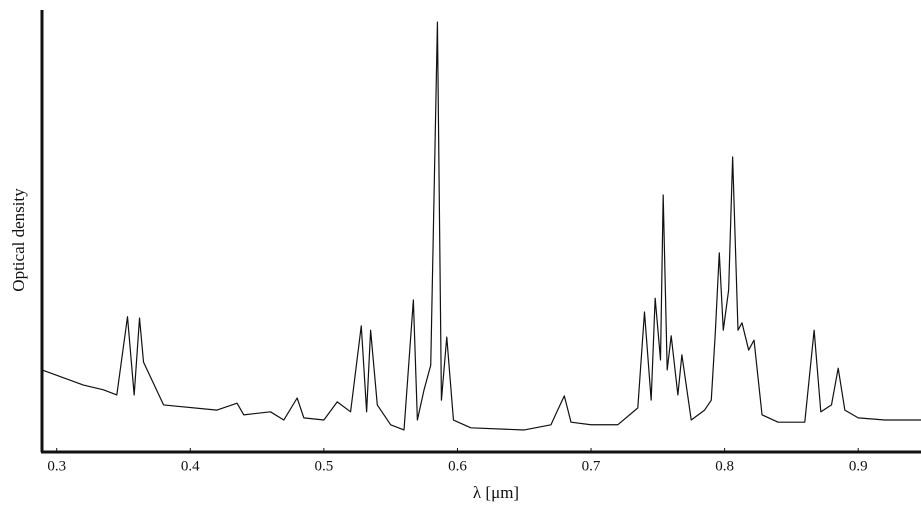 The width and height of the screenshot is (921, 508). Describe the element at coordinates (18, 240) in the screenshot. I see `y-axis-label: Optical density` at that location.